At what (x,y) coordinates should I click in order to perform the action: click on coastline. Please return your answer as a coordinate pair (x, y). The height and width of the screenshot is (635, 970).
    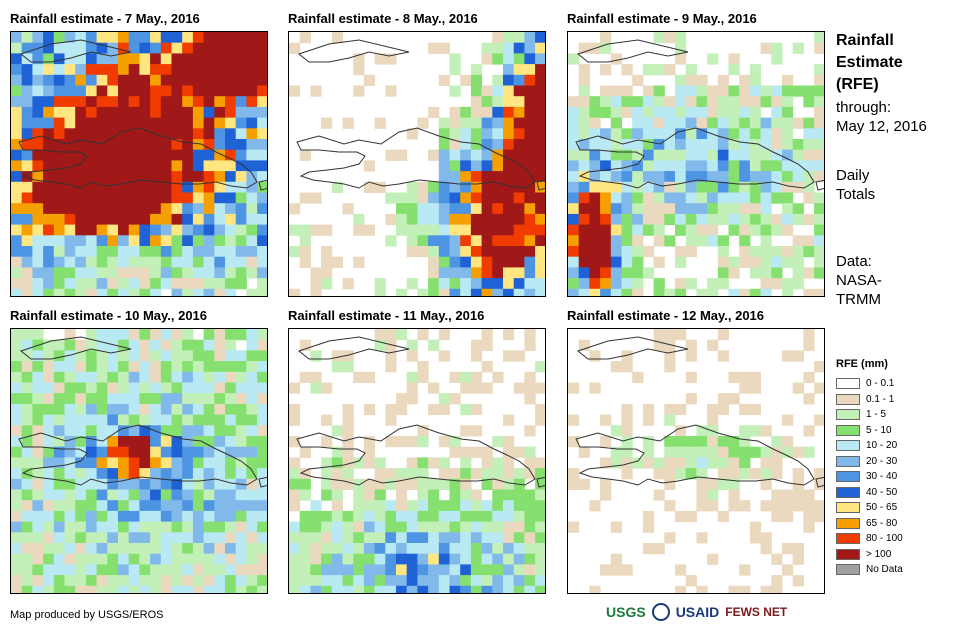
    Looking at the image, I should click on (632, 51).